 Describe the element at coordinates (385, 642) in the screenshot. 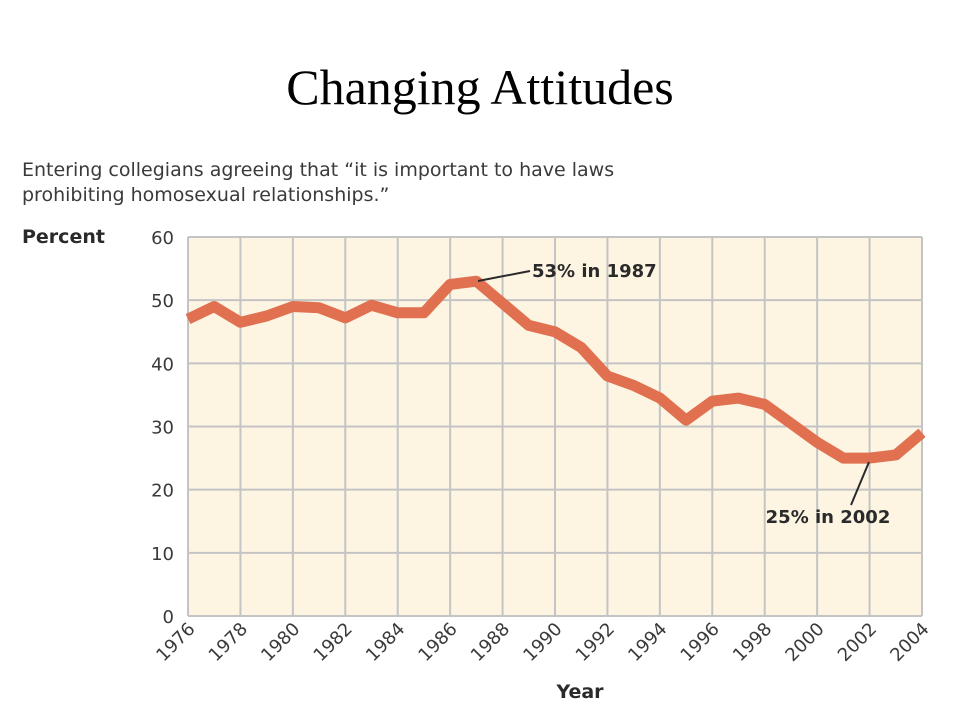

I see `x-tick-label: 1984` at that location.